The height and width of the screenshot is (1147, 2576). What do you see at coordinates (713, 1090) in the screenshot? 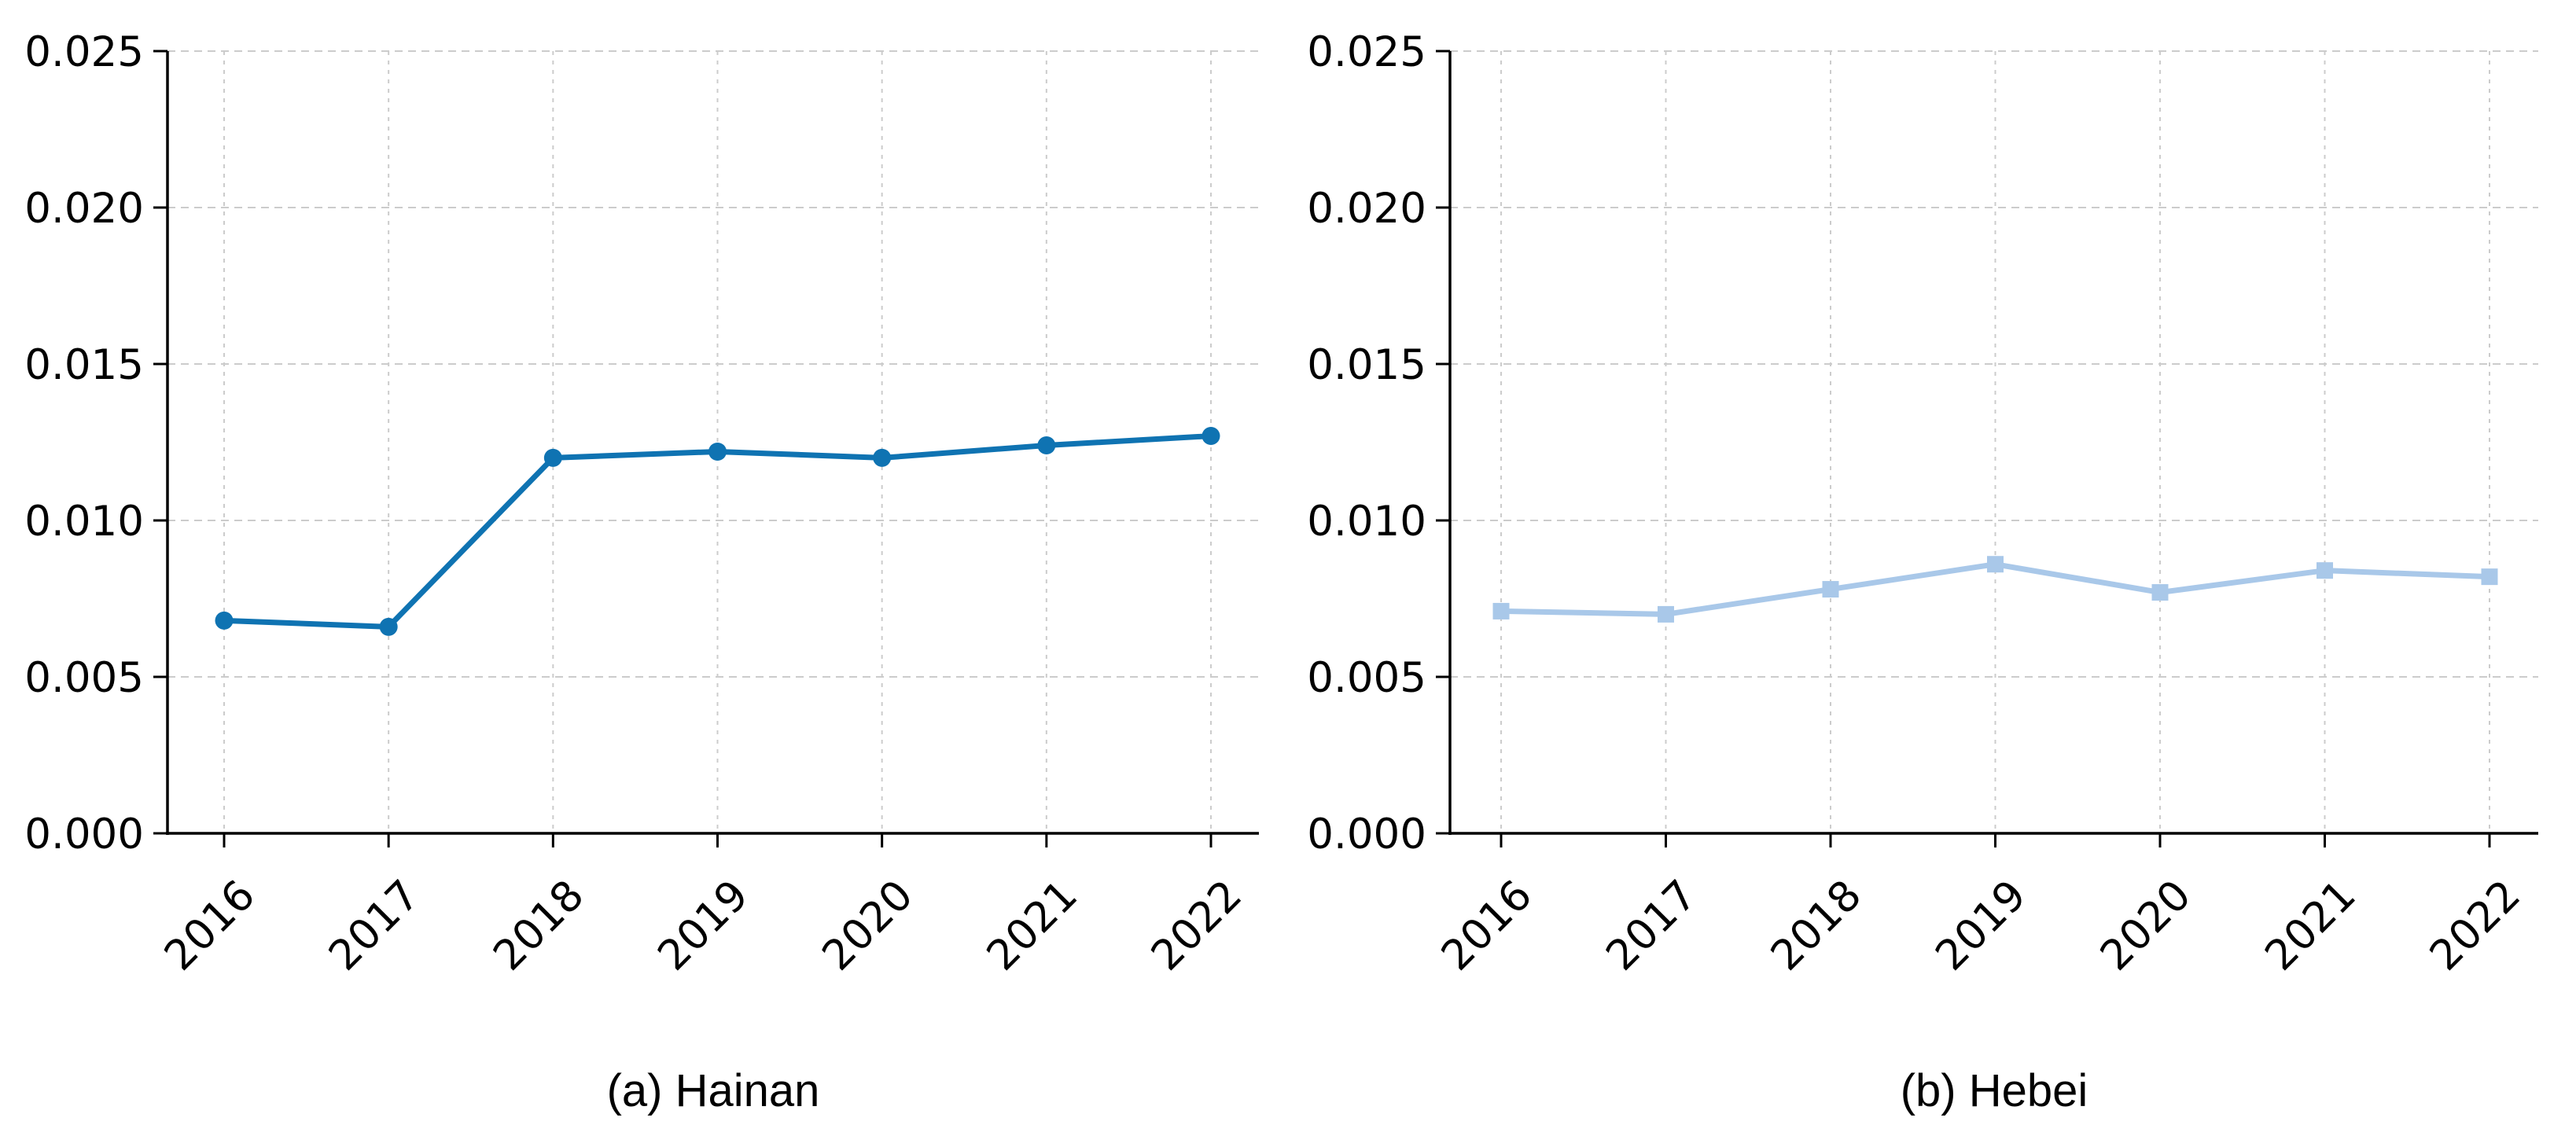
I see `caption-hainan: (a) Hainan` at bounding box center [713, 1090].